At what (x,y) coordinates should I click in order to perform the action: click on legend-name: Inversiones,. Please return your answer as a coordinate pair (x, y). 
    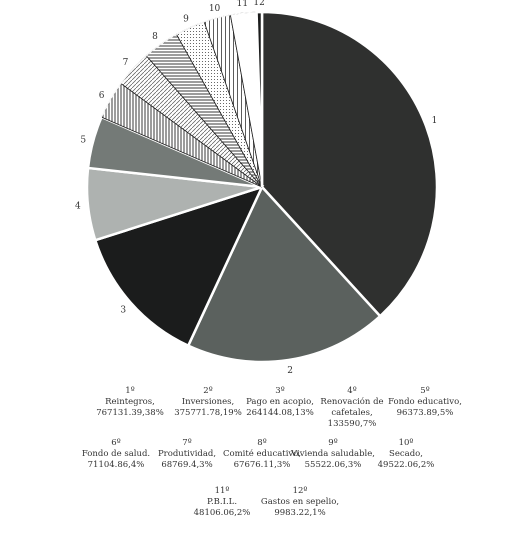
    Looking at the image, I should click on (208, 402).